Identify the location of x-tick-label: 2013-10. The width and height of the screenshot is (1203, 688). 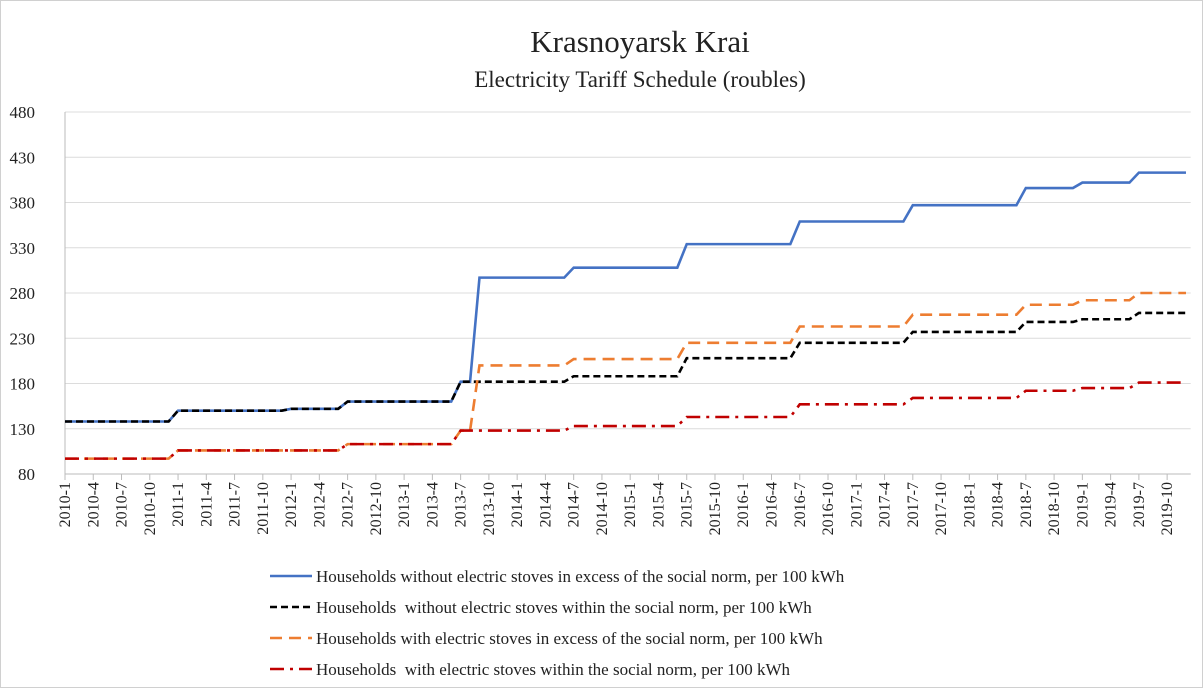
(489, 508).